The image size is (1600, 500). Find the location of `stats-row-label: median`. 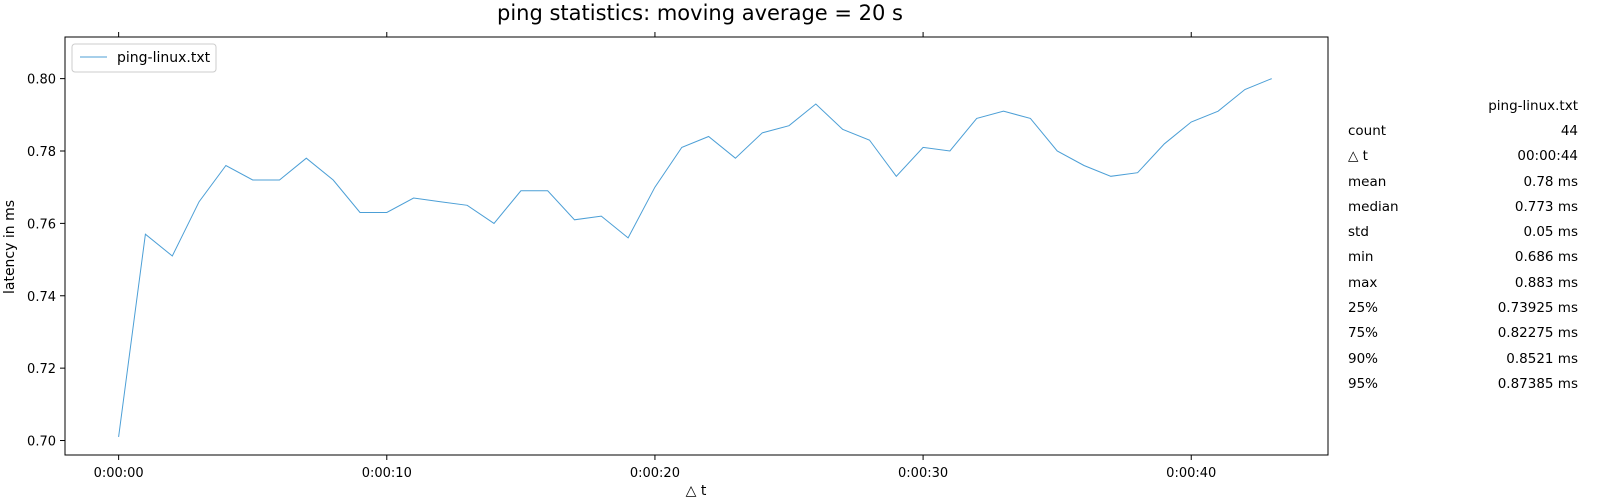

stats-row-label: median is located at coordinates (1373, 206).